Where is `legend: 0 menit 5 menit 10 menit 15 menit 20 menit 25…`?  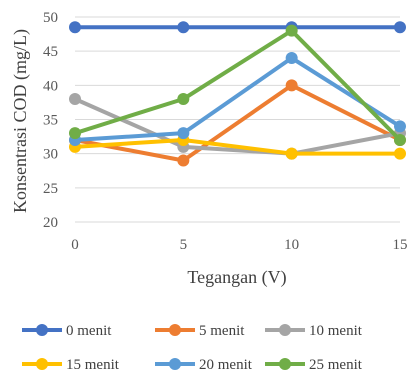 legend: 0 menit 5 menit 10 menit 15 menit 20 menit 25… is located at coordinates (192, 348).